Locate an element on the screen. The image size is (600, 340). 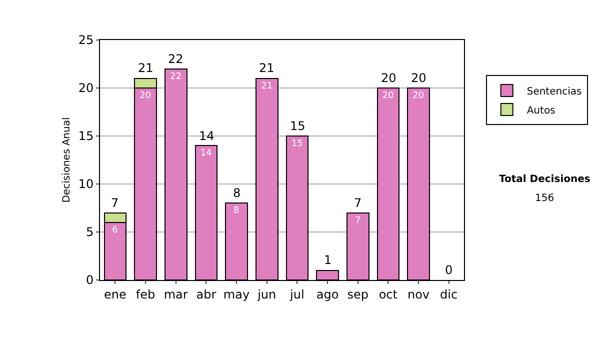
text: Total Decisiones is located at coordinates (544, 179).